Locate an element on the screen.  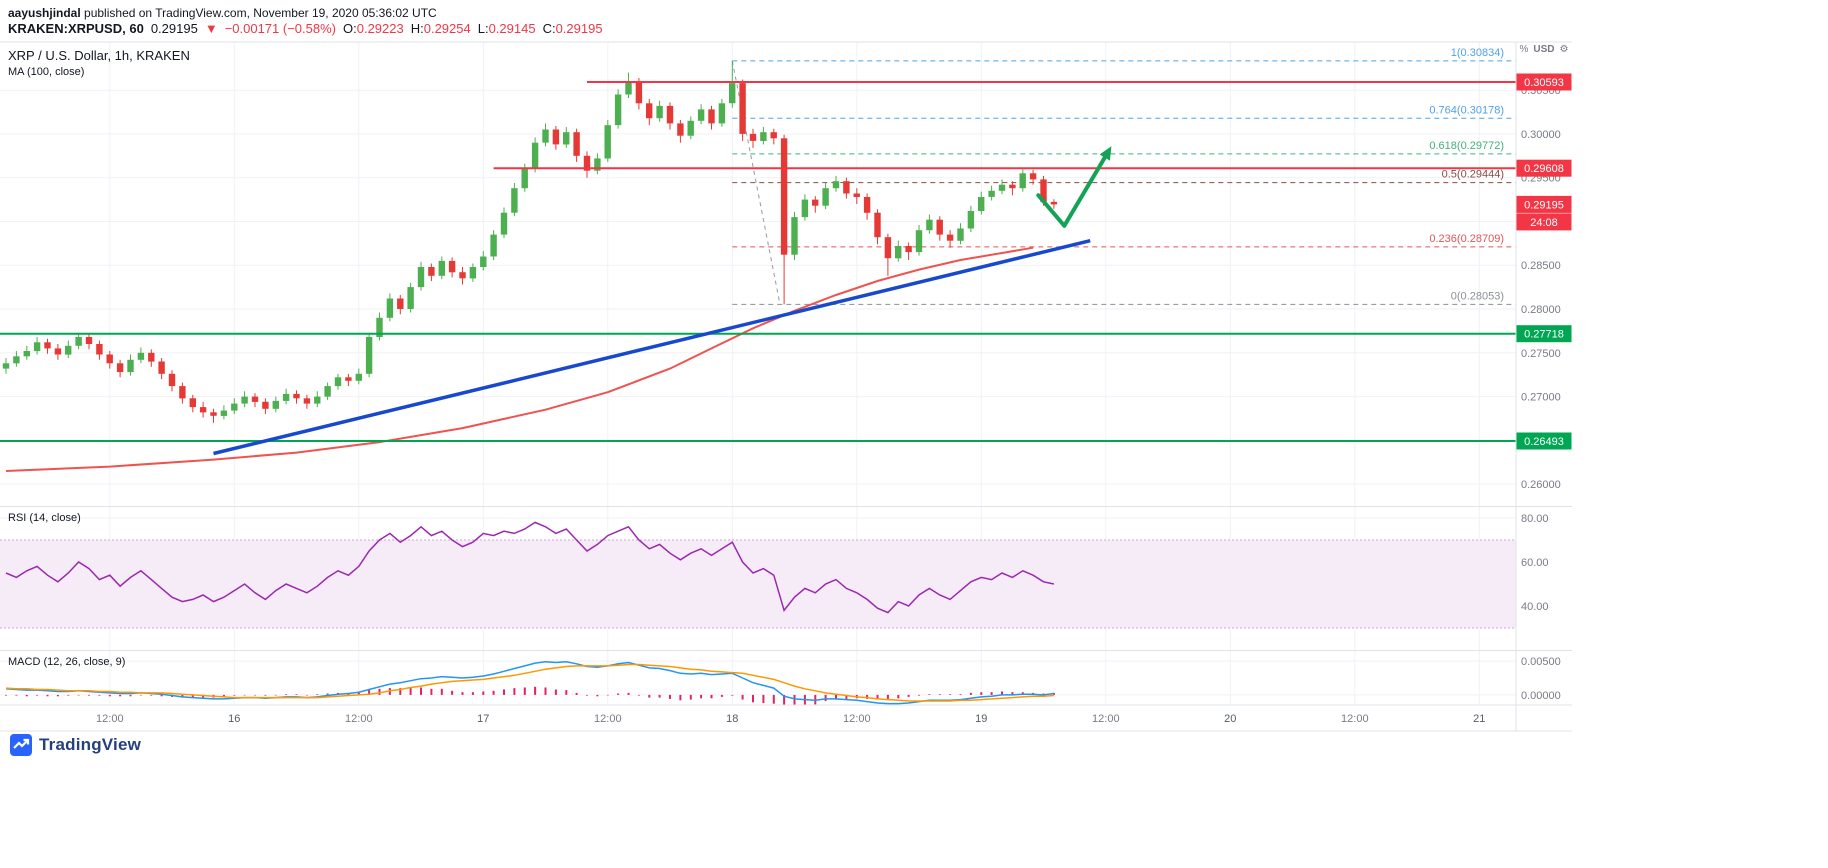
currency-label: USD is located at coordinates (1544, 49).